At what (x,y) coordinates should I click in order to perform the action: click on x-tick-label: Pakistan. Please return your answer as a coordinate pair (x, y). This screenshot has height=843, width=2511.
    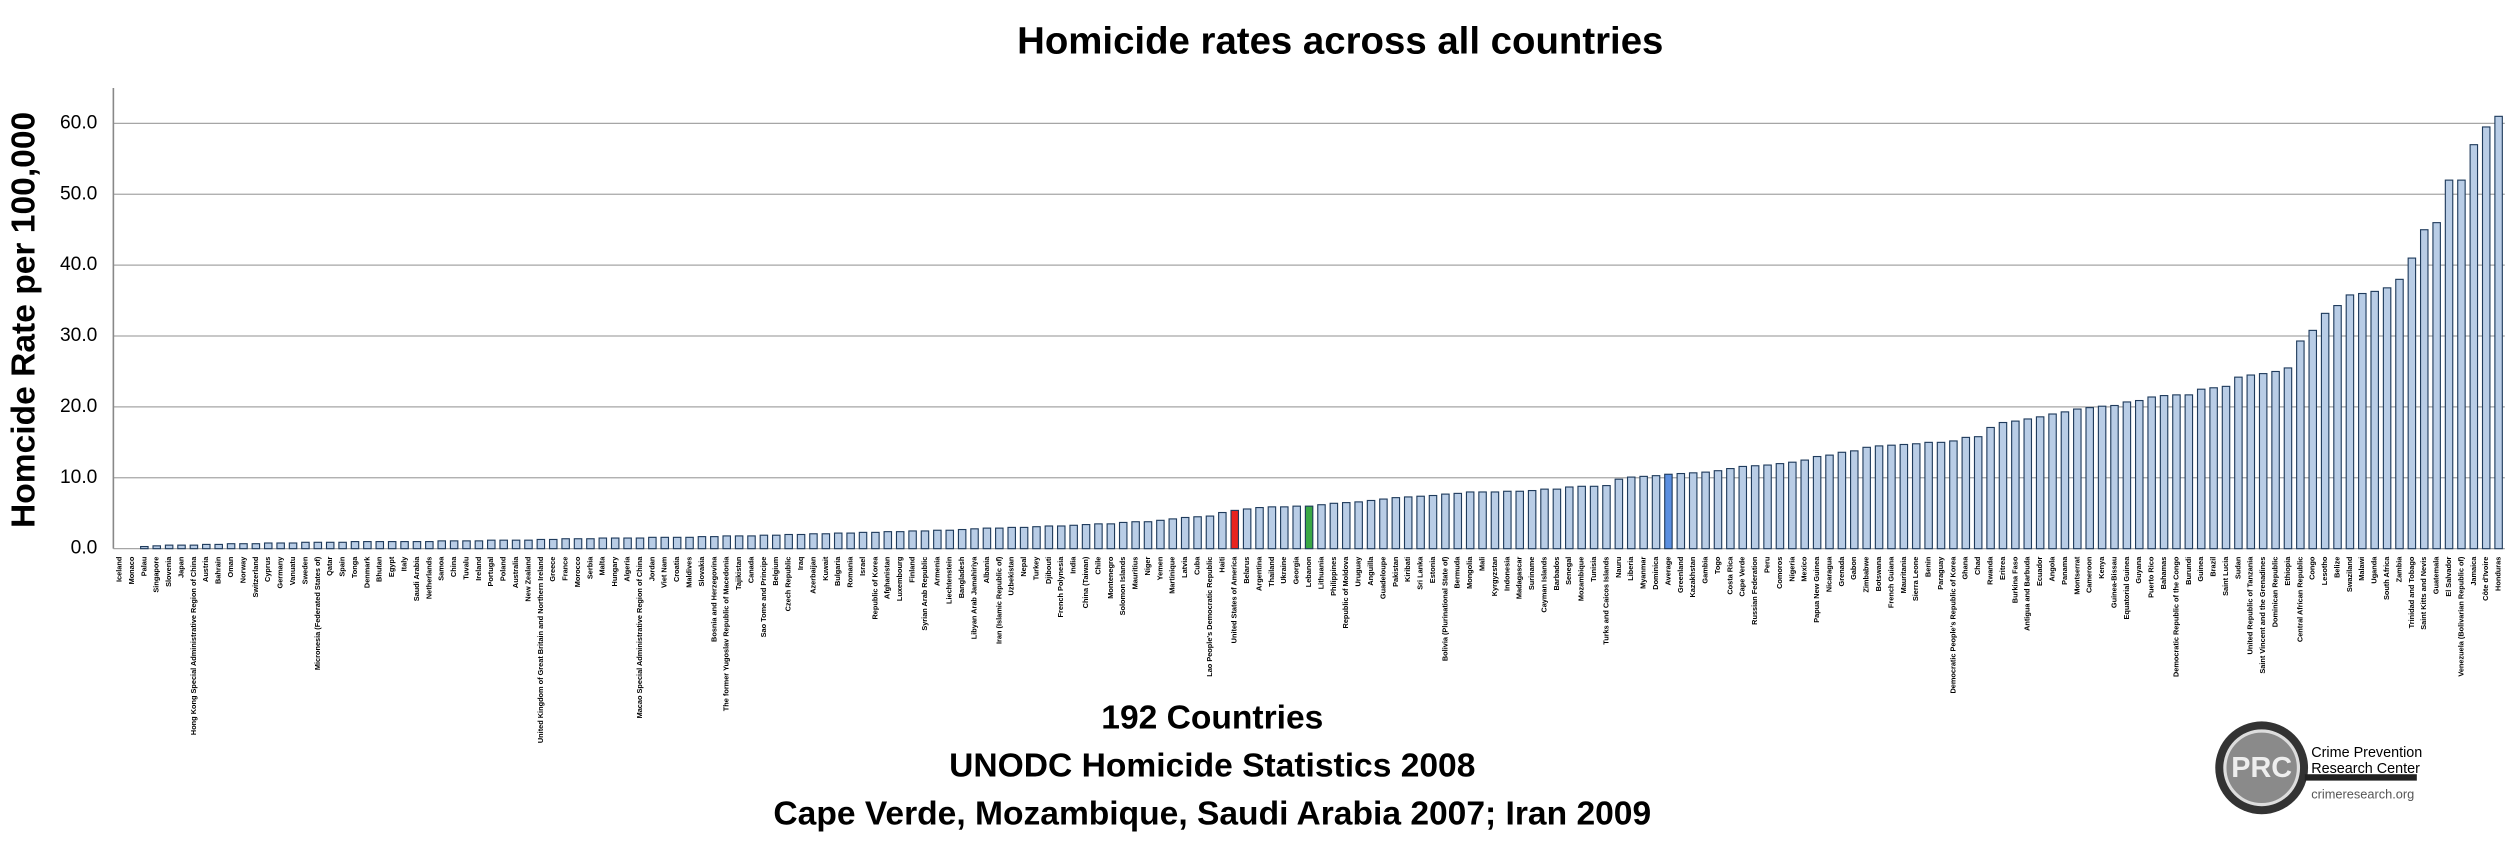
    Looking at the image, I should click on (1395, 571).